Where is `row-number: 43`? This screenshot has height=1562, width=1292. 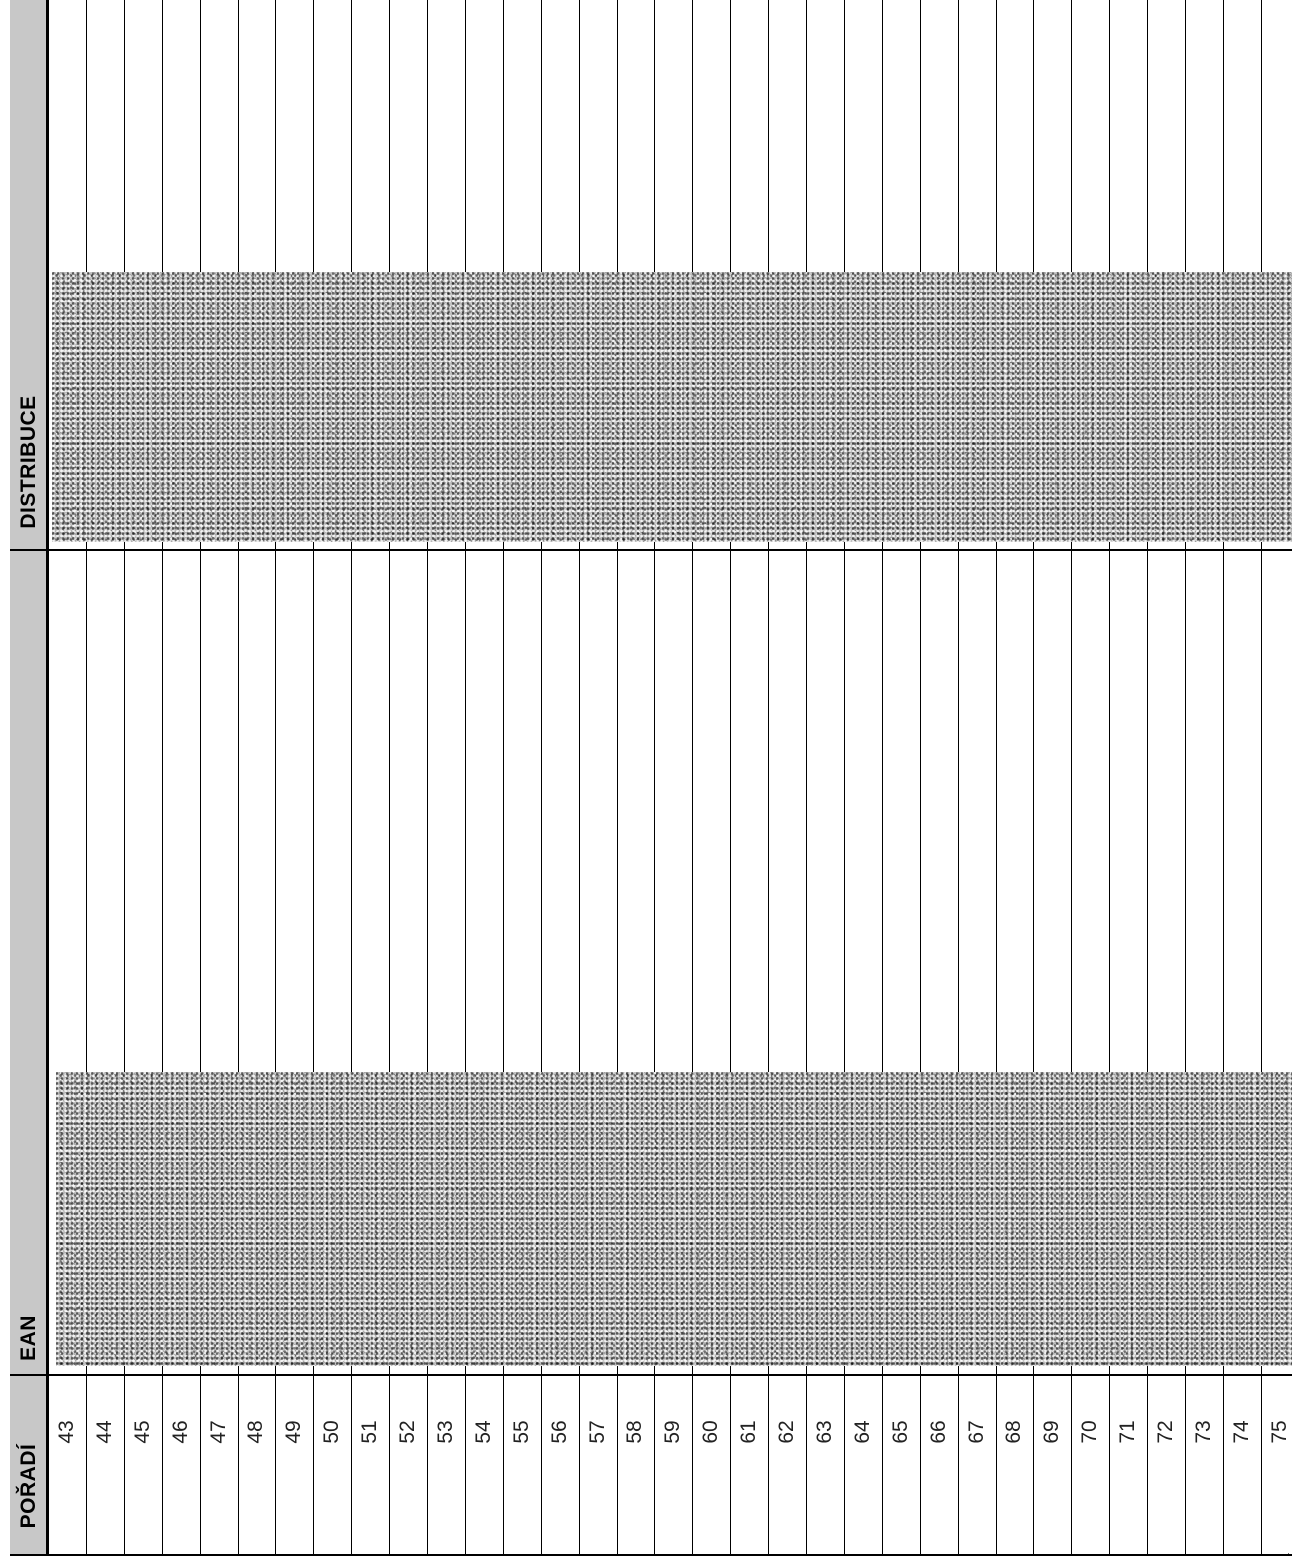
row-number: 43 is located at coordinates (66, 1432).